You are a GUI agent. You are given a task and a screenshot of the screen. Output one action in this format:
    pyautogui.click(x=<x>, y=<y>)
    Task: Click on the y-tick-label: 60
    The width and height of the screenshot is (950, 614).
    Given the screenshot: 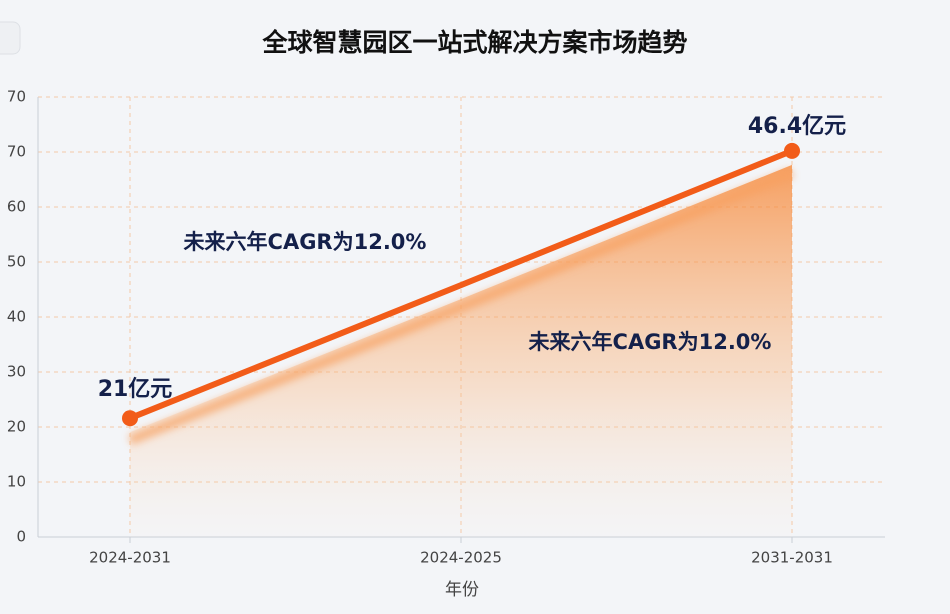 What is the action you would take?
    pyautogui.click(x=16, y=207)
    